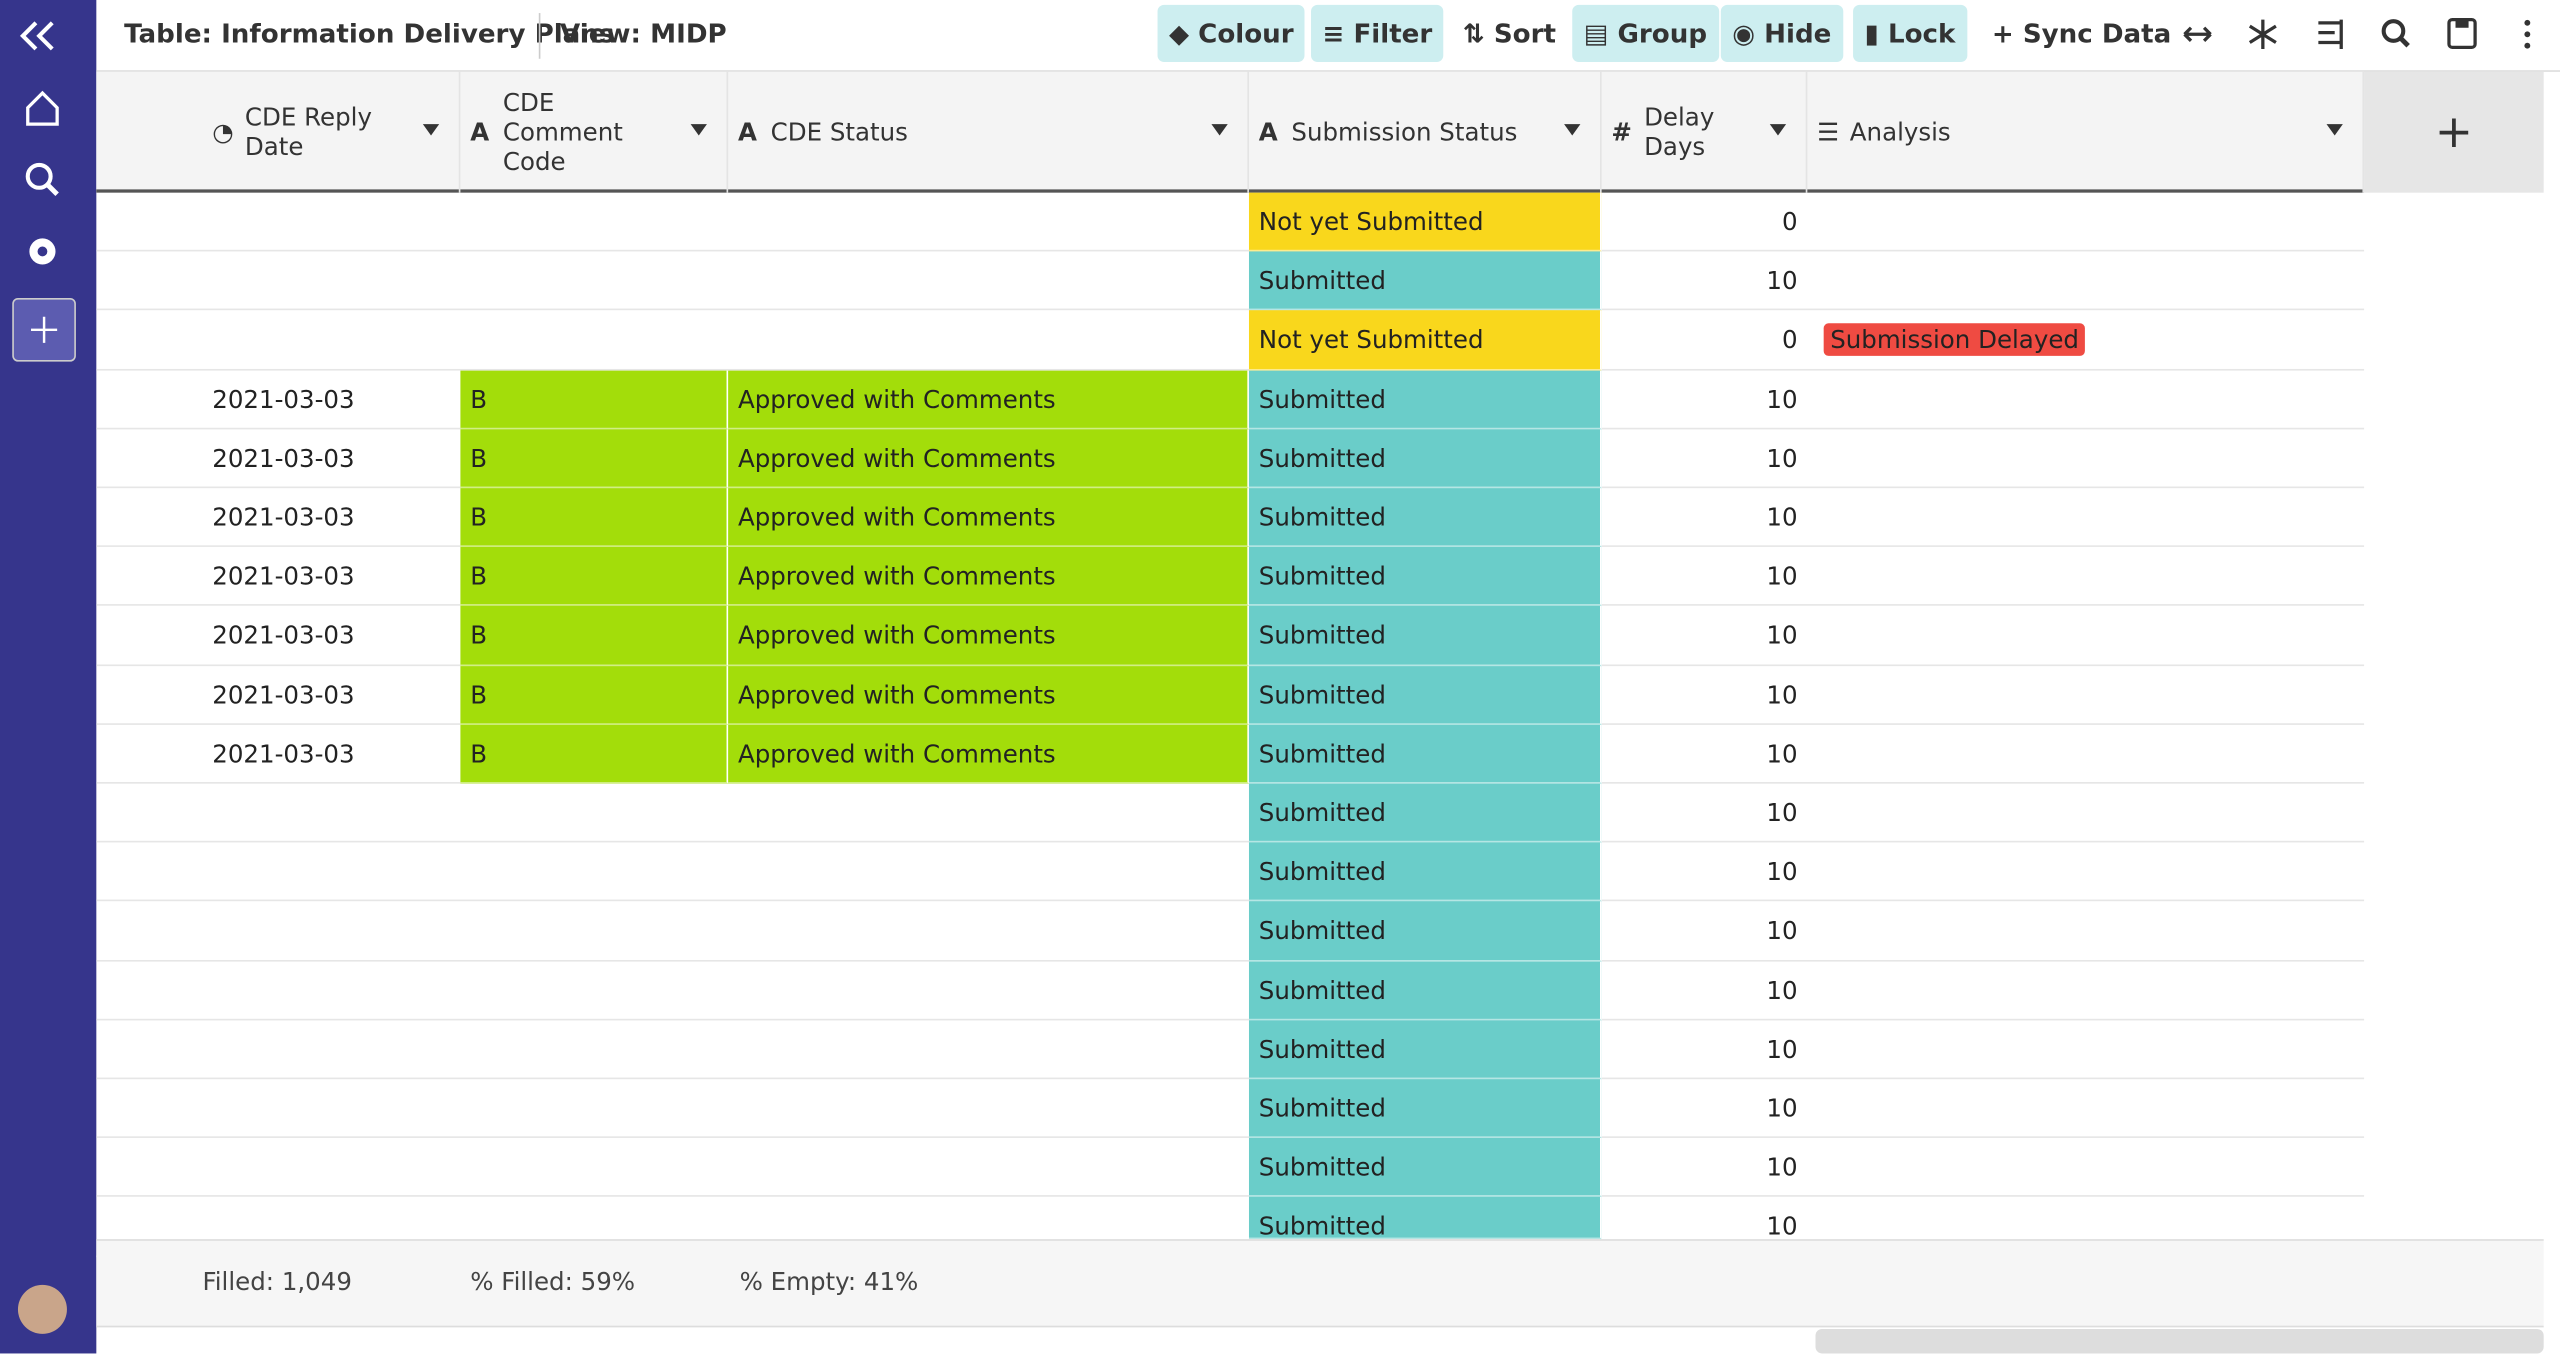 This screenshot has width=2560, height=1354. What do you see at coordinates (643, 33) in the screenshot?
I see `view-name: View: MIDP` at bounding box center [643, 33].